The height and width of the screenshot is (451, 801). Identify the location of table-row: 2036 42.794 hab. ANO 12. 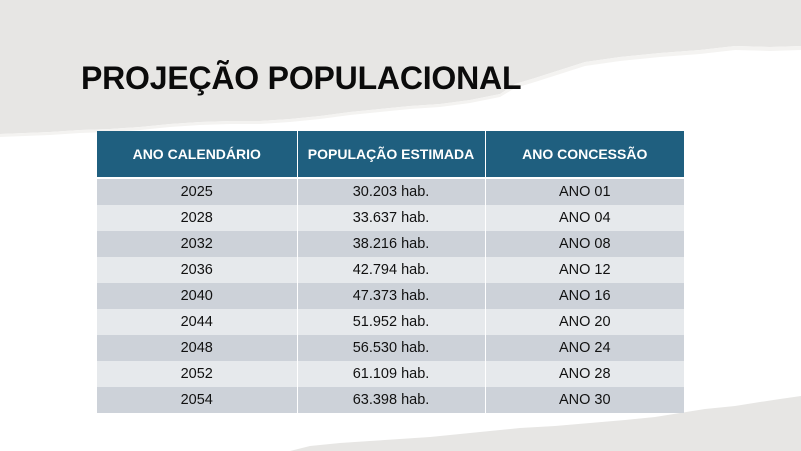
(390, 270).